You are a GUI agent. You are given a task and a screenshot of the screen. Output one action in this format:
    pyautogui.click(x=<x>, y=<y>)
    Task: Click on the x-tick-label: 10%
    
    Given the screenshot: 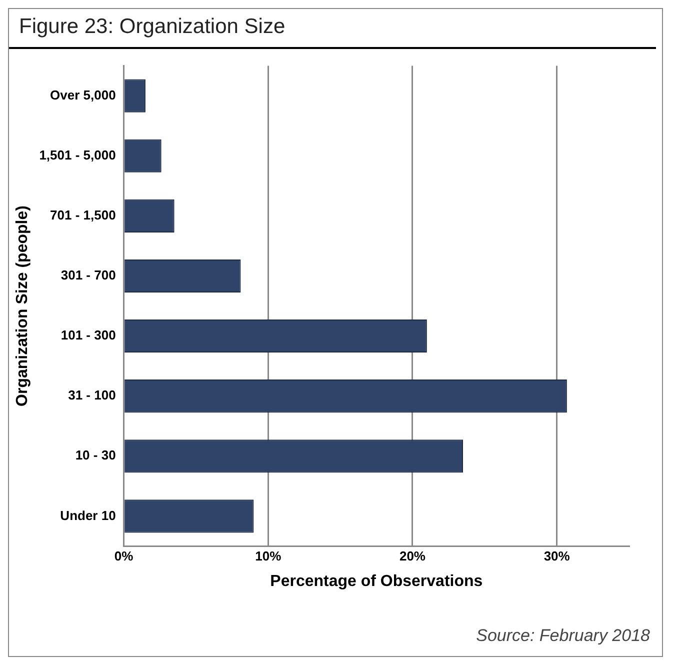 What is the action you would take?
    pyautogui.click(x=268, y=556)
    